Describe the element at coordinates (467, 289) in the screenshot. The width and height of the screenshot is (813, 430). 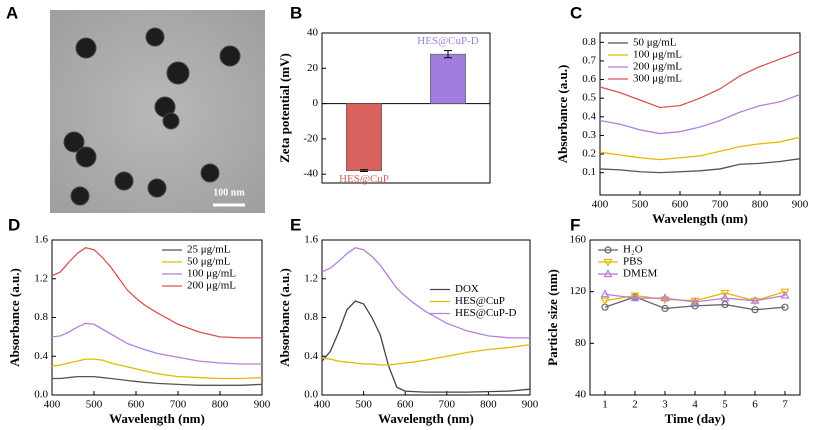
I see `legend-label: DOX` at that location.